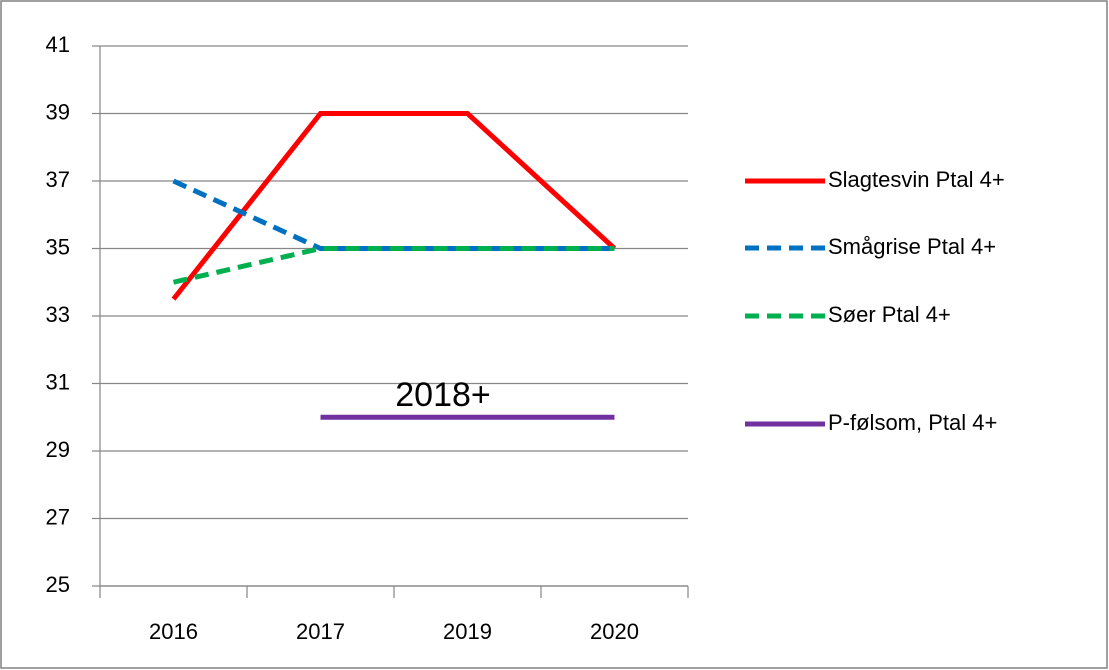  What do you see at coordinates (58, 111) in the screenshot?
I see `y-tick-label: 39` at bounding box center [58, 111].